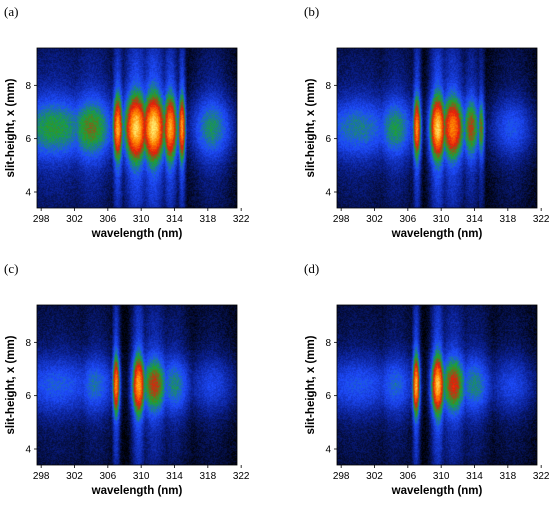 The width and height of the screenshot is (550, 507). What do you see at coordinates (11, 268) in the screenshot?
I see `panel-label: (c)` at bounding box center [11, 268].